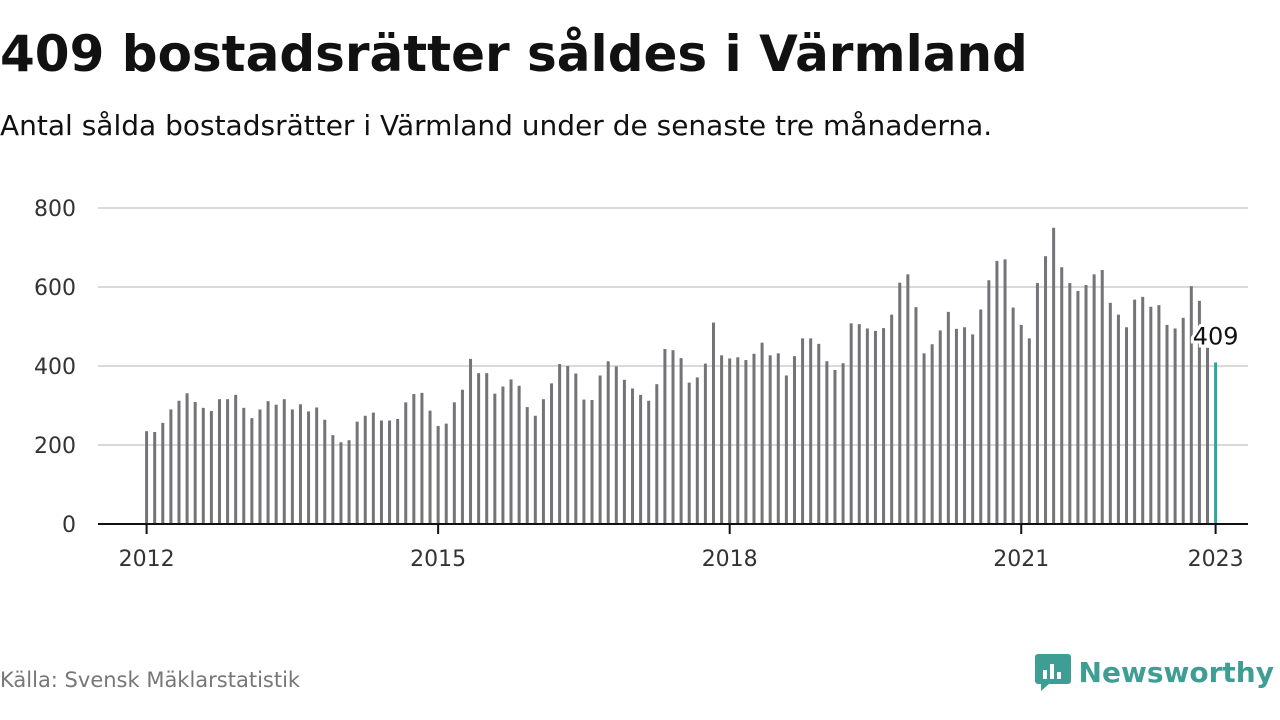 Image resolution: width=1280 pixels, height=720 pixels. What do you see at coordinates (55, 209) in the screenshot?
I see `y-tick-label-800: 800` at bounding box center [55, 209].